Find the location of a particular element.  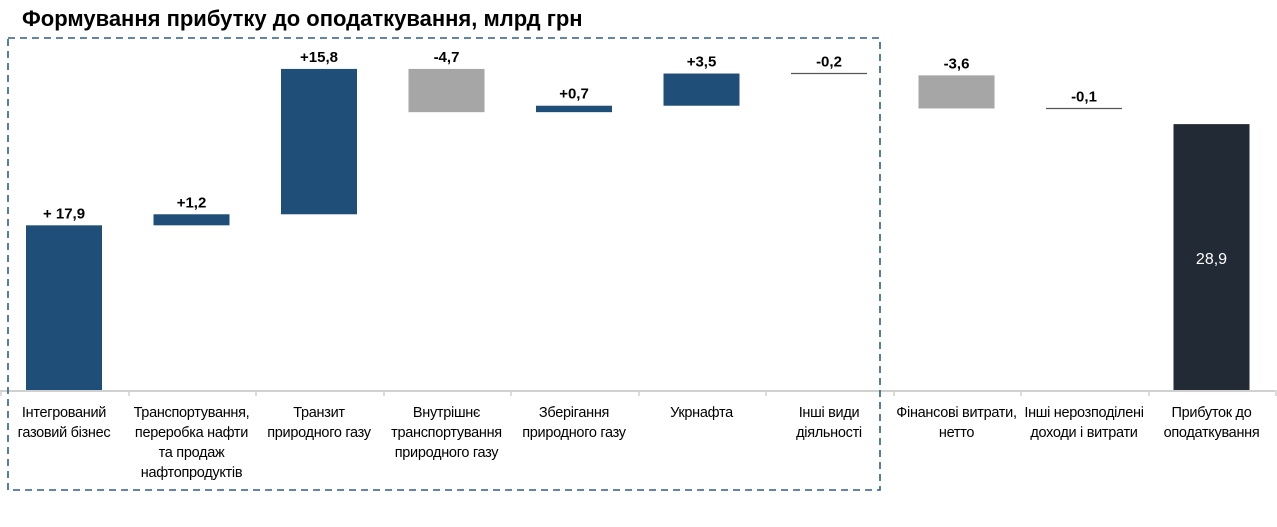

category-label: Транзит природного газу is located at coordinates (319, 423).